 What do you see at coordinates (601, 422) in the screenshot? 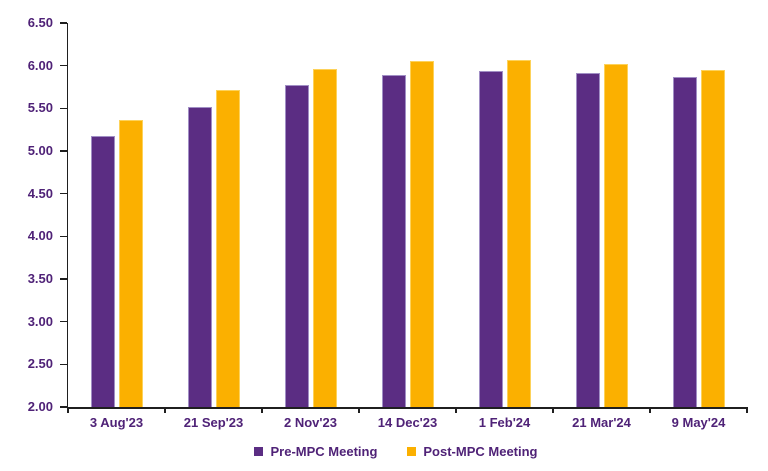
I see `x-axis-label: 21 Mar'24` at bounding box center [601, 422].